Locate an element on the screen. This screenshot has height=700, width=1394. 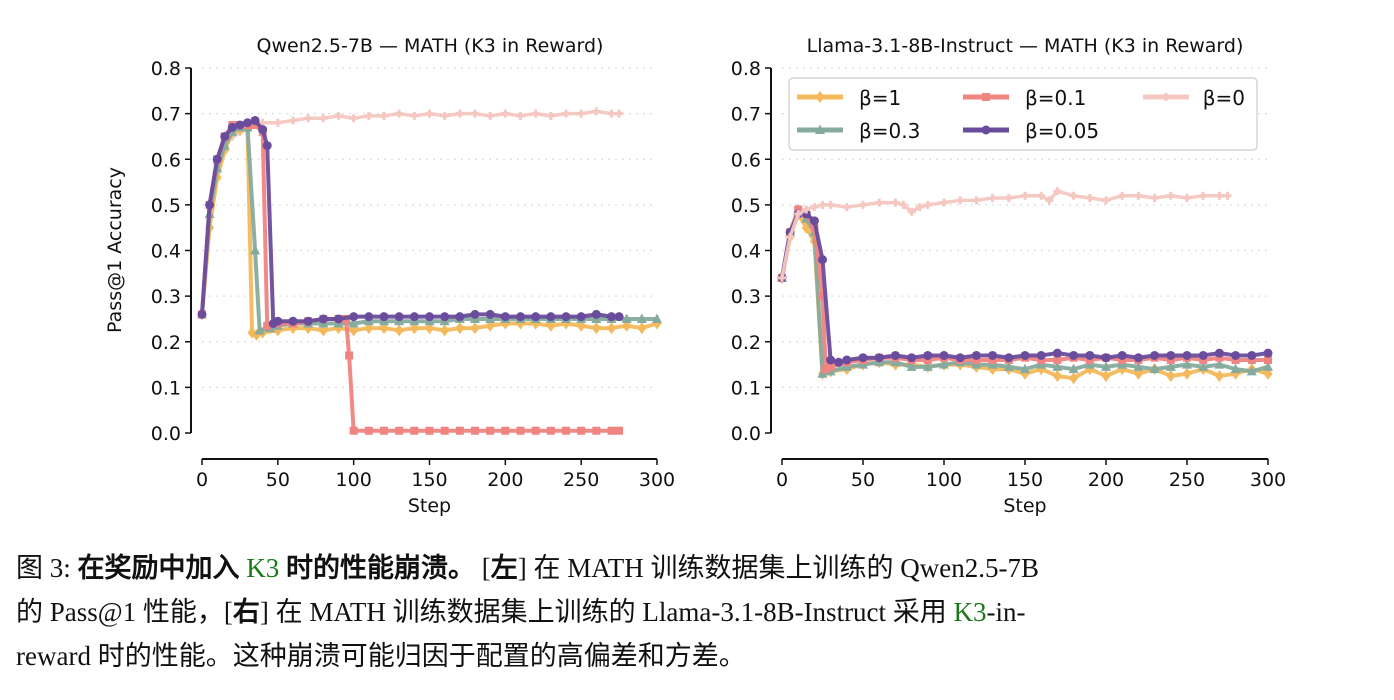
caption-bold-text: 在奖励中加入 is located at coordinates (162, 568).